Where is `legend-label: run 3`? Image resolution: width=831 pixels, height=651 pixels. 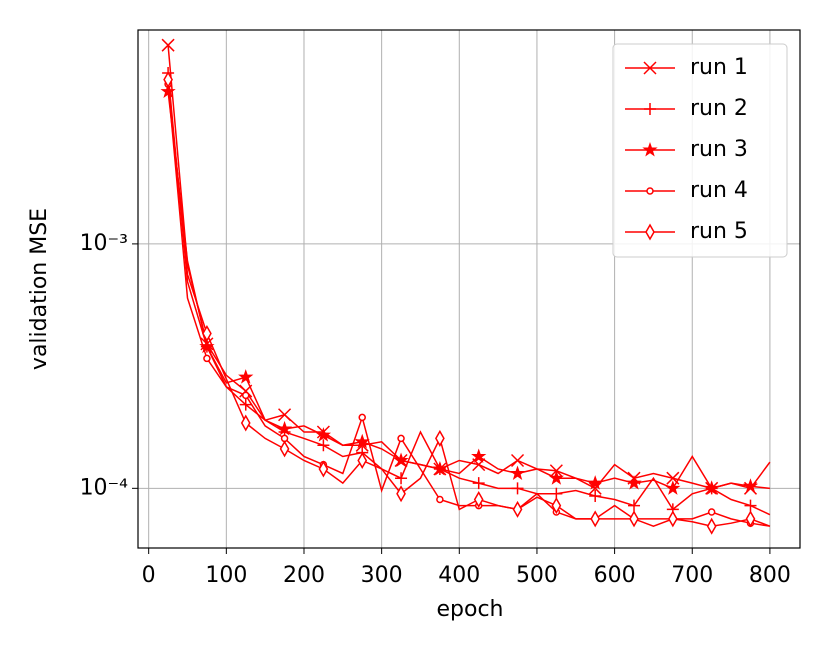 legend-label: run 3 is located at coordinates (719, 149).